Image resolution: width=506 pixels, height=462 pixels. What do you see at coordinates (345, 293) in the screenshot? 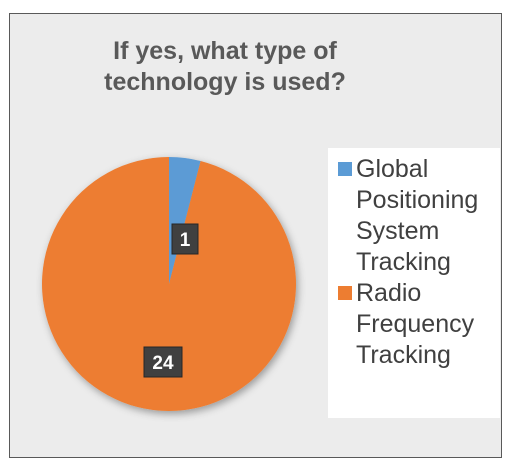
I see `legend-swatch-rf` at bounding box center [345, 293].